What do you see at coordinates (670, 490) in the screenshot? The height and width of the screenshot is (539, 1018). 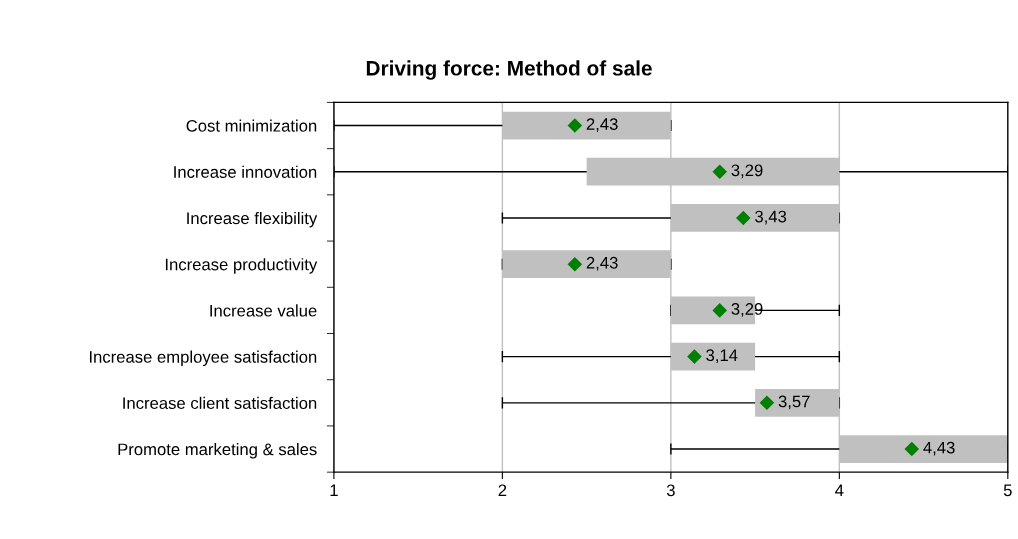 I see `x-tick-label: 3` at bounding box center [670, 490].